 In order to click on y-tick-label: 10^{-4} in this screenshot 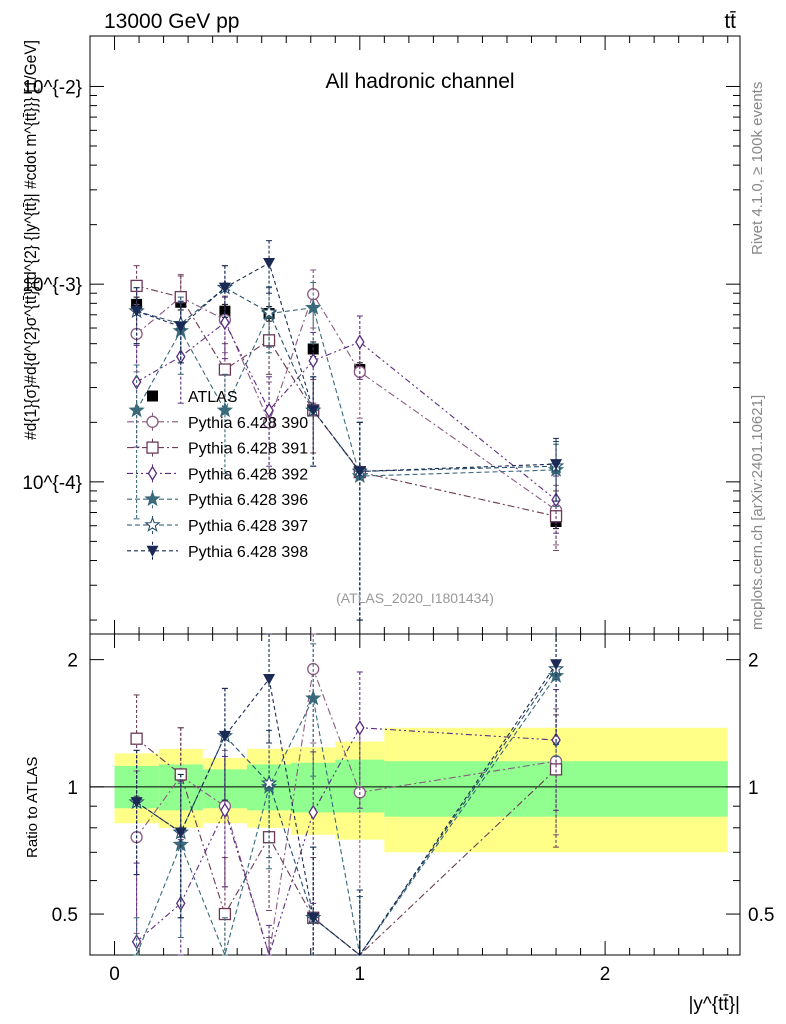, I will do `click(52, 483)`.